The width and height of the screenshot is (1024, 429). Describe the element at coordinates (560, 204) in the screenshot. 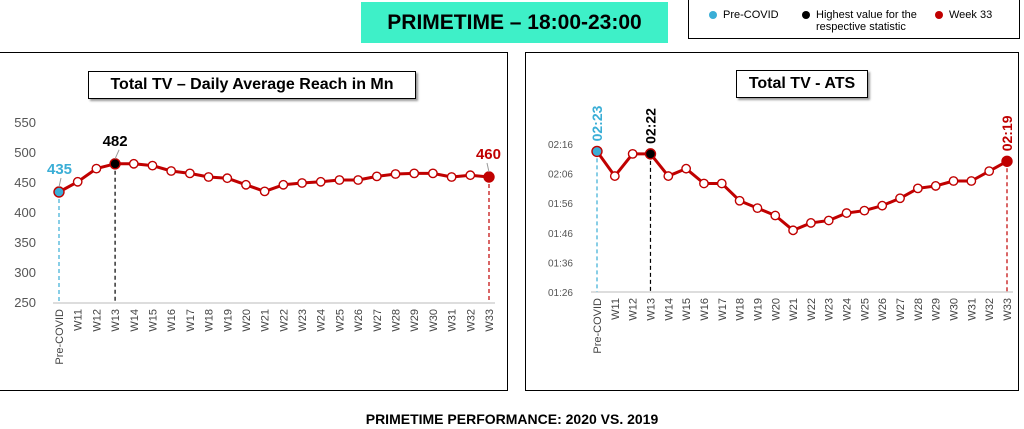

I see `y-tick-label: 01:56` at that location.